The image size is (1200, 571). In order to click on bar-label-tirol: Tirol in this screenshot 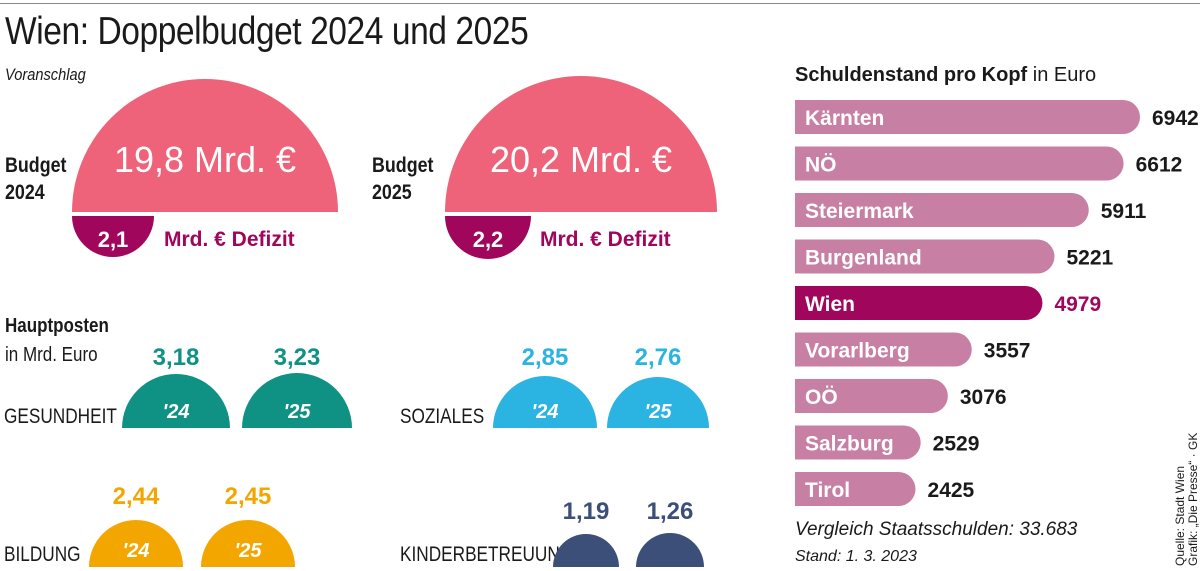, I will do `click(827, 490)`.